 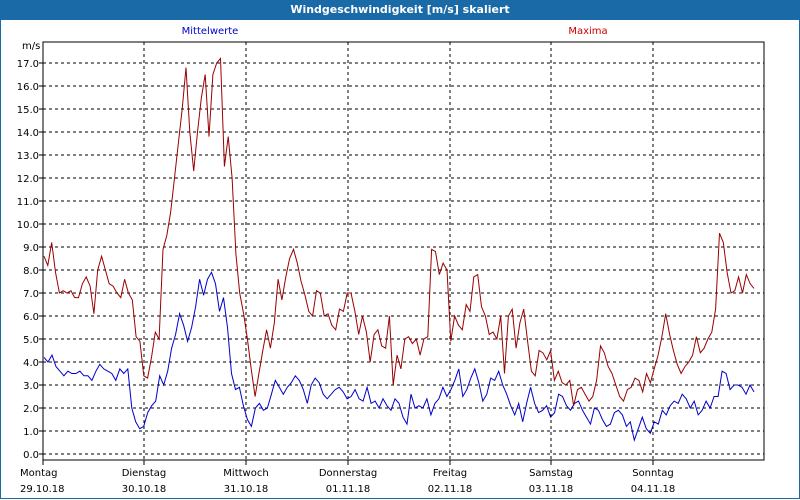 I want to click on x-tick-date-label: 03.11.18, so click(x=551, y=489).